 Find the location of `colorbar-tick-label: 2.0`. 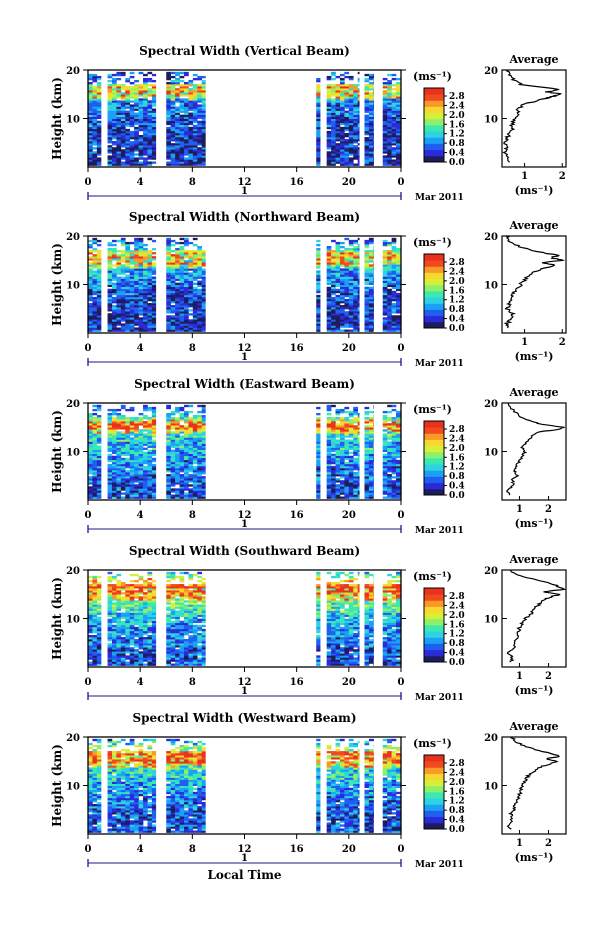

colorbar-tick-label: 2.0 is located at coordinates (457, 116).